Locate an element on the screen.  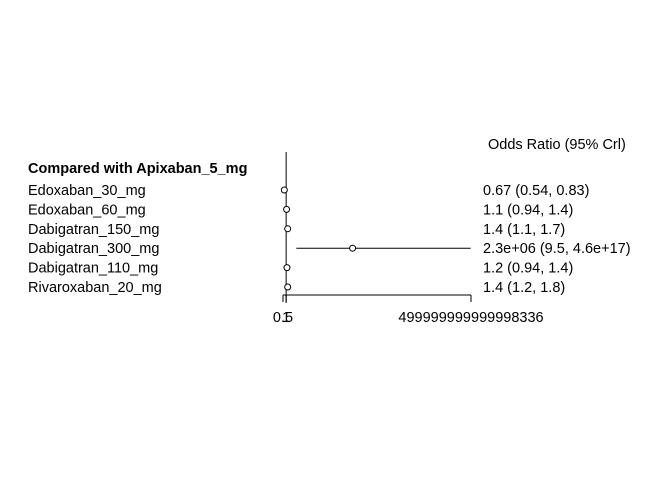
row-value: 1.4 (1.1, 1.7) is located at coordinates (524, 230).